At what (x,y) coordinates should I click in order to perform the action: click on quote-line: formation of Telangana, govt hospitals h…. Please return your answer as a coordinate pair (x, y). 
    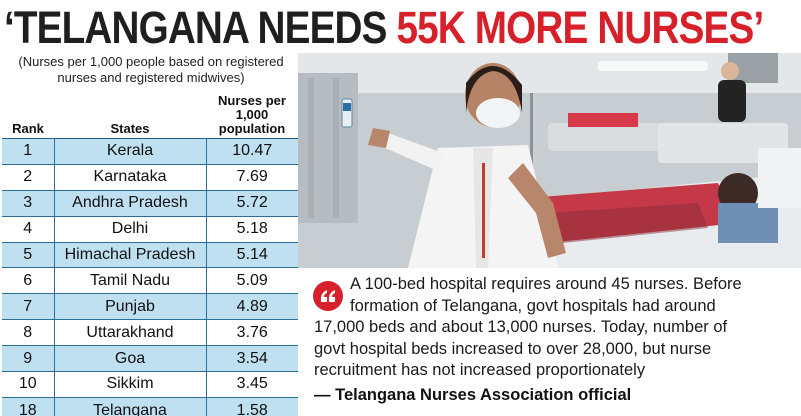
    Looking at the image, I should click on (533, 305).